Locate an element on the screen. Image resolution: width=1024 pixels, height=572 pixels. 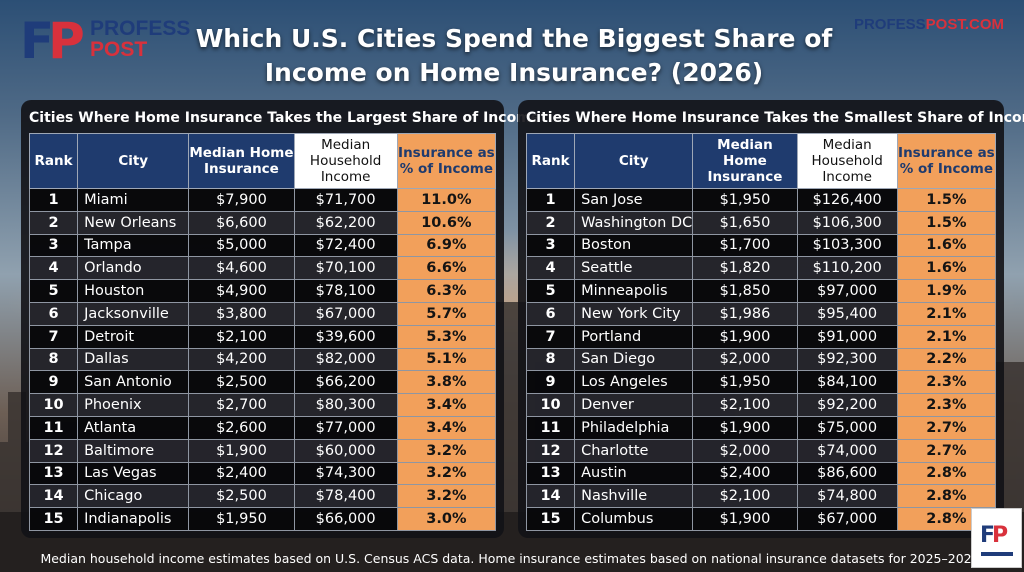
pct-cell: 2.2% is located at coordinates (946, 359).